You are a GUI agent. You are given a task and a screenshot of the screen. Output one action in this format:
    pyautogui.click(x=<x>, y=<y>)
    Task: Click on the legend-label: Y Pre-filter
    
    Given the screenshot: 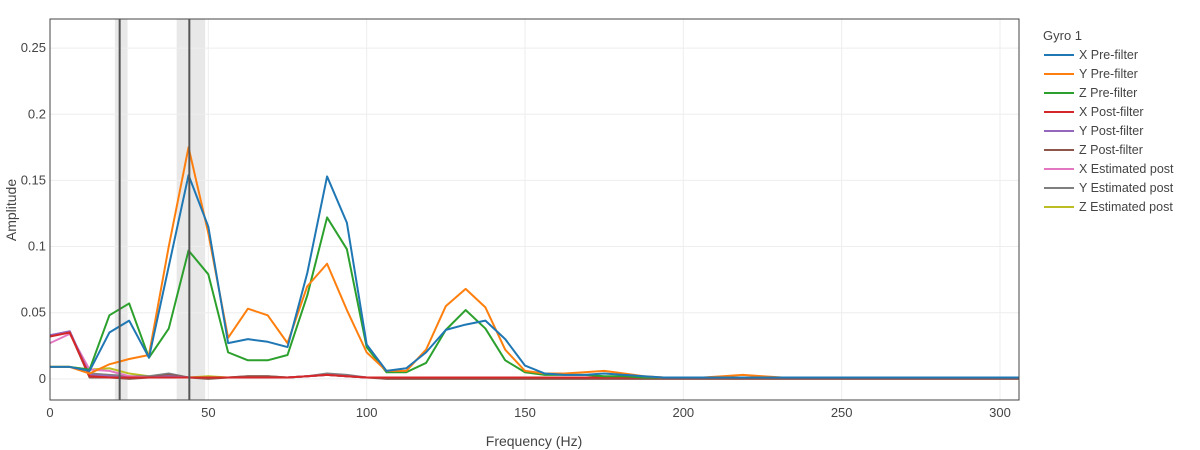 What is the action you would take?
    pyautogui.click(x=1108, y=74)
    